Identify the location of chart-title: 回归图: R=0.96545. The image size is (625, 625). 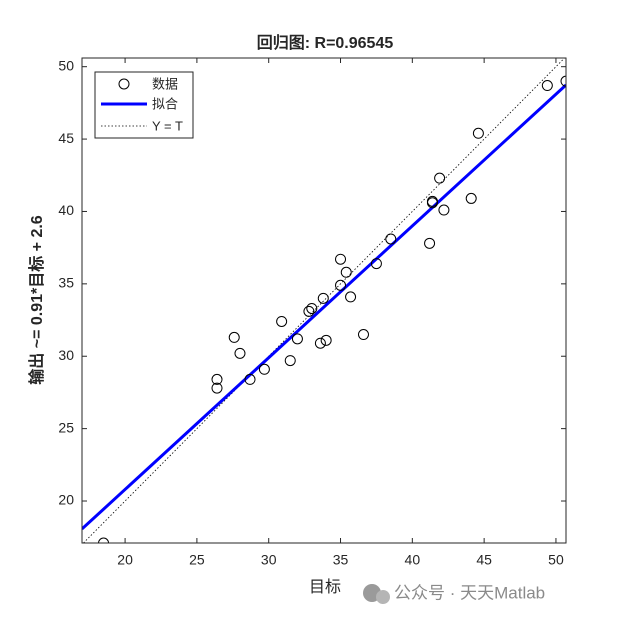
(325, 42).